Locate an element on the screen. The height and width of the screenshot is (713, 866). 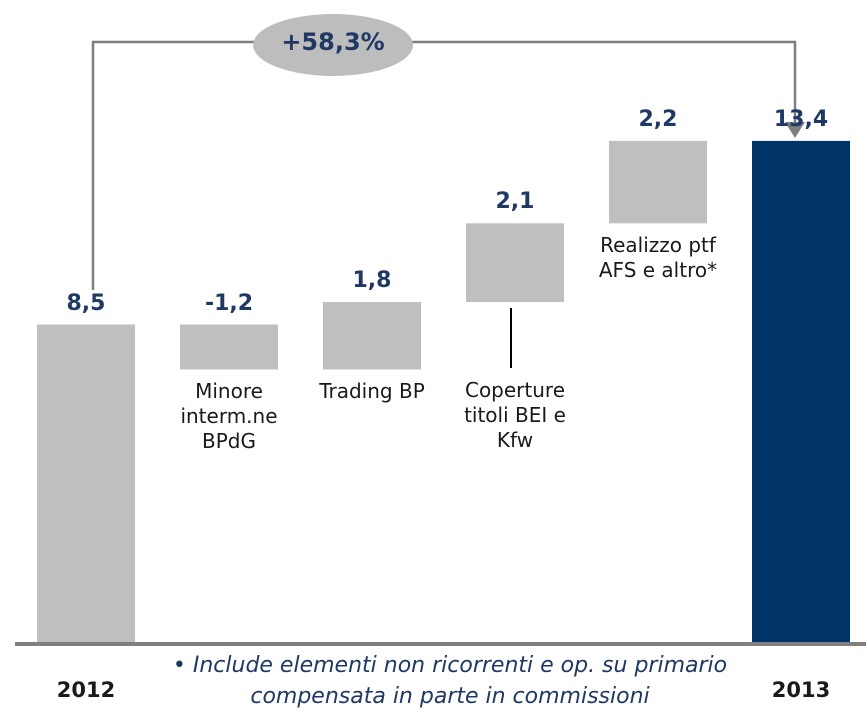
annotation: +58,3% is located at coordinates (333, 42).